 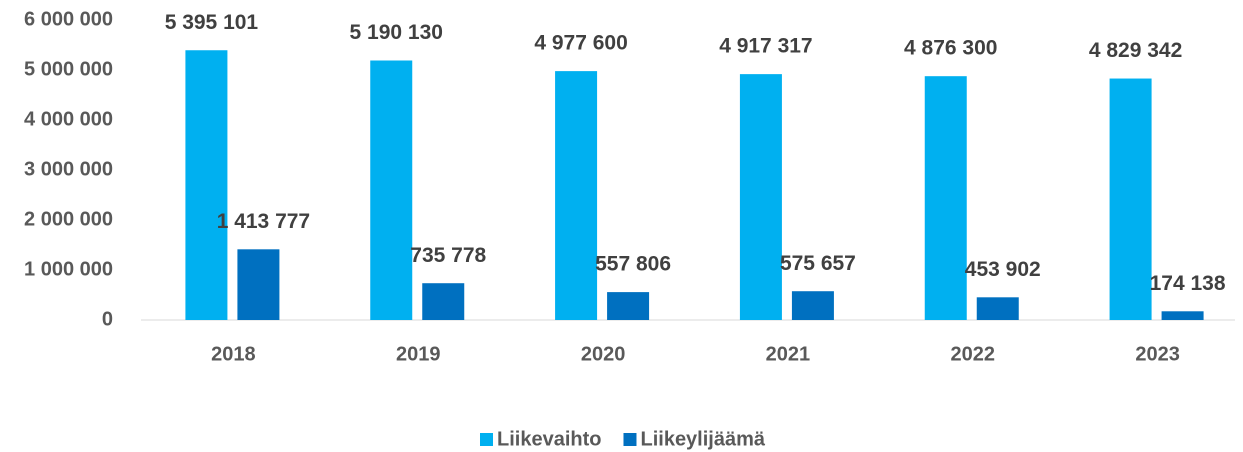 I want to click on x-tick-label: 2018, so click(x=233, y=354).